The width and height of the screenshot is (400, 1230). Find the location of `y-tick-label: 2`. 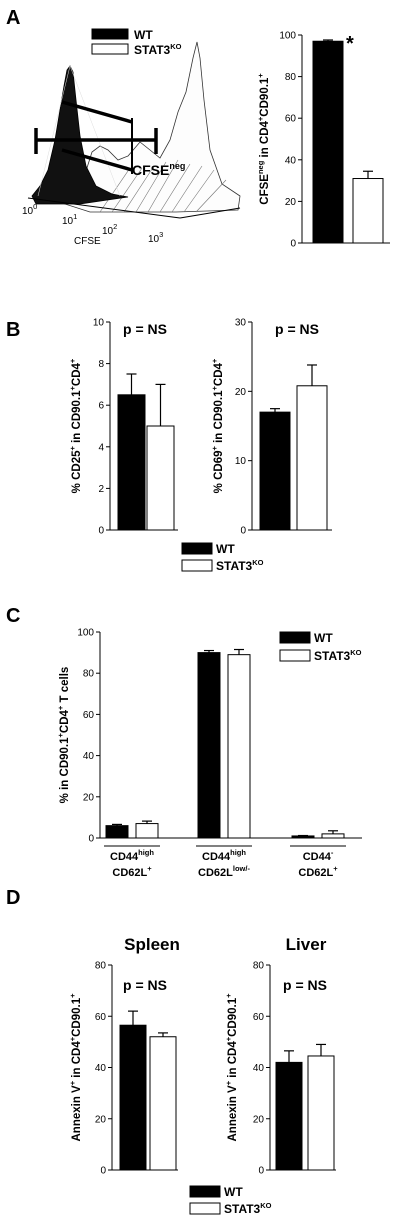

y-tick-label: 2 is located at coordinates (101, 489).